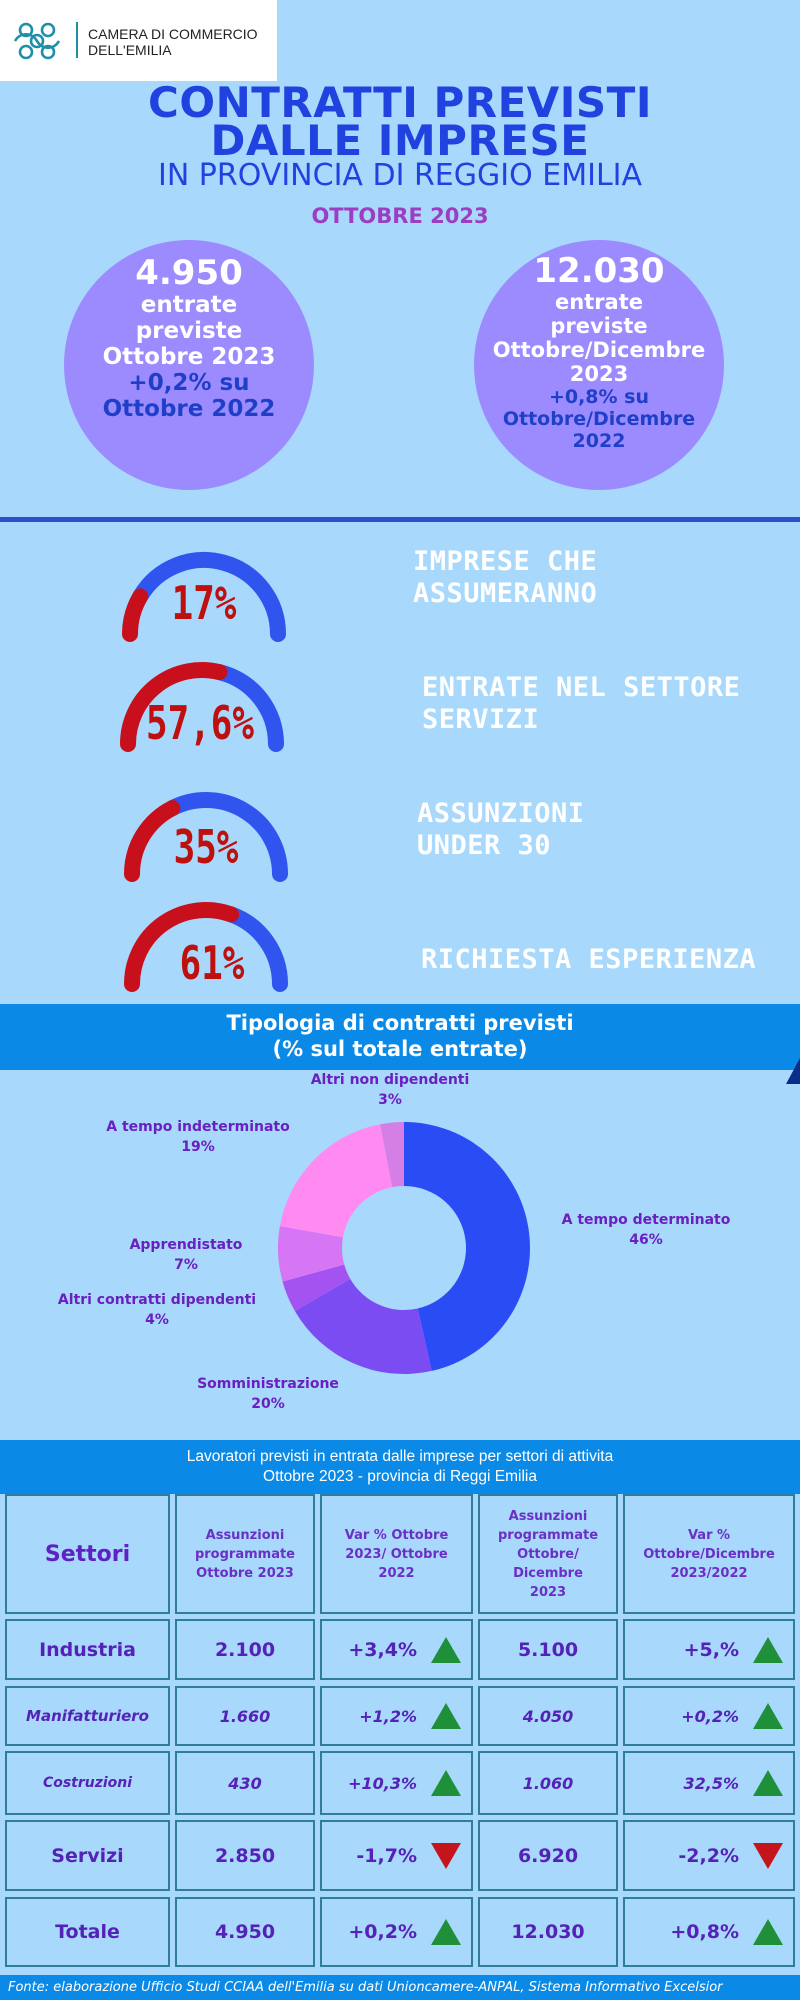 This screenshot has width=800, height=2000. Describe the element at coordinates (186, 1255) in the screenshot. I see `pie-label-apprendistato: Apprendistato 7%` at that location.